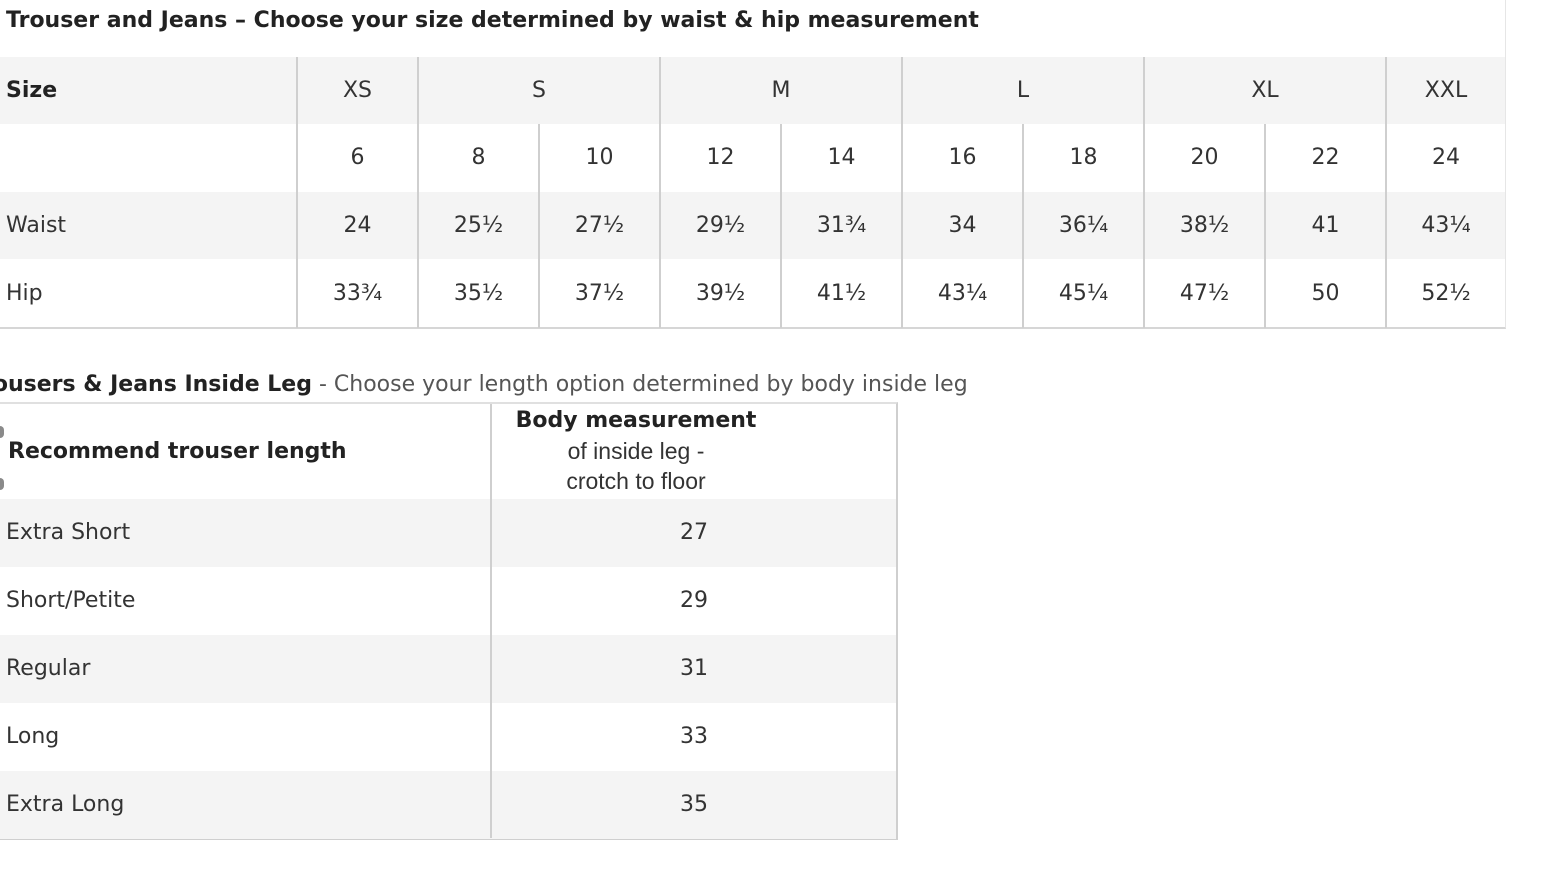 The width and height of the screenshot is (1566, 873). I want to click on length-option-name: Regular, so click(48, 668).